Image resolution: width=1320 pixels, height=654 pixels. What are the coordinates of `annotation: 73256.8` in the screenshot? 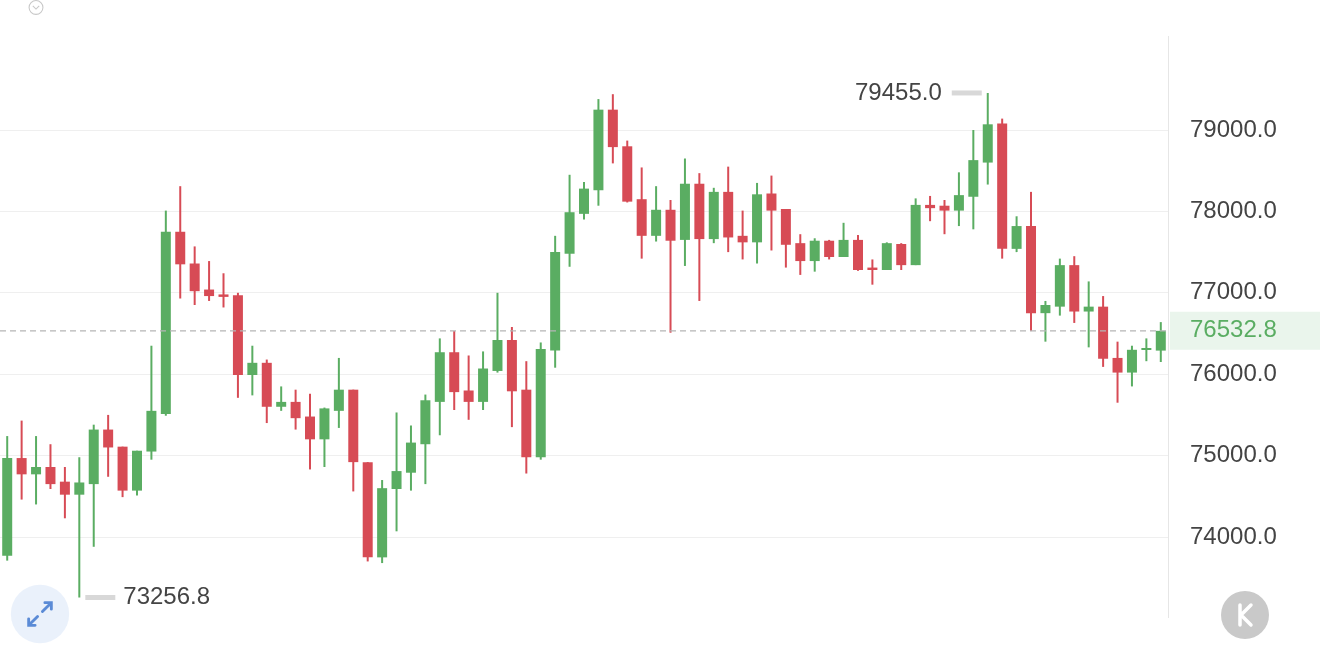 It's located at (167, 596).